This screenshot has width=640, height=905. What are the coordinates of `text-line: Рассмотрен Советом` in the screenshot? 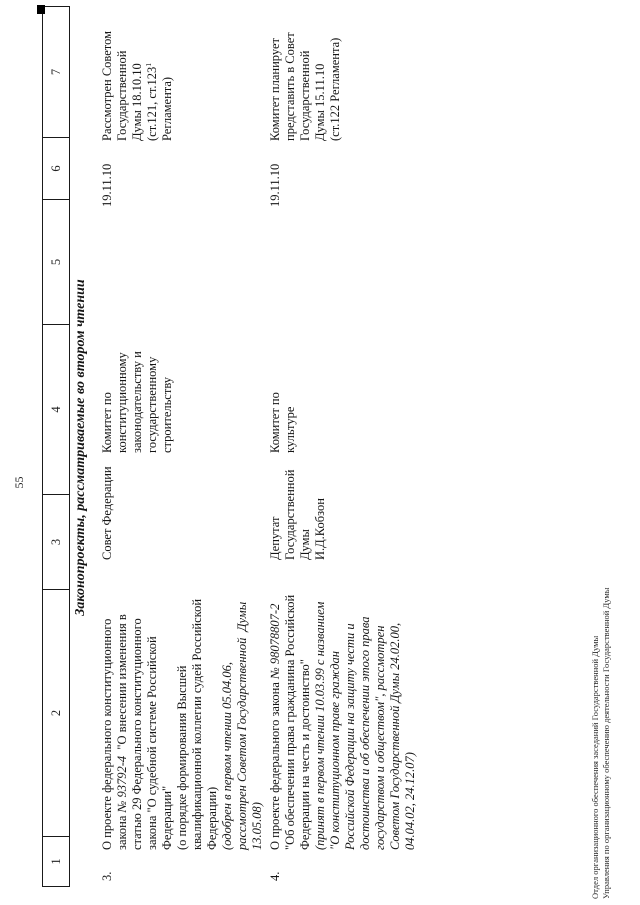 It's located at (107, 85).